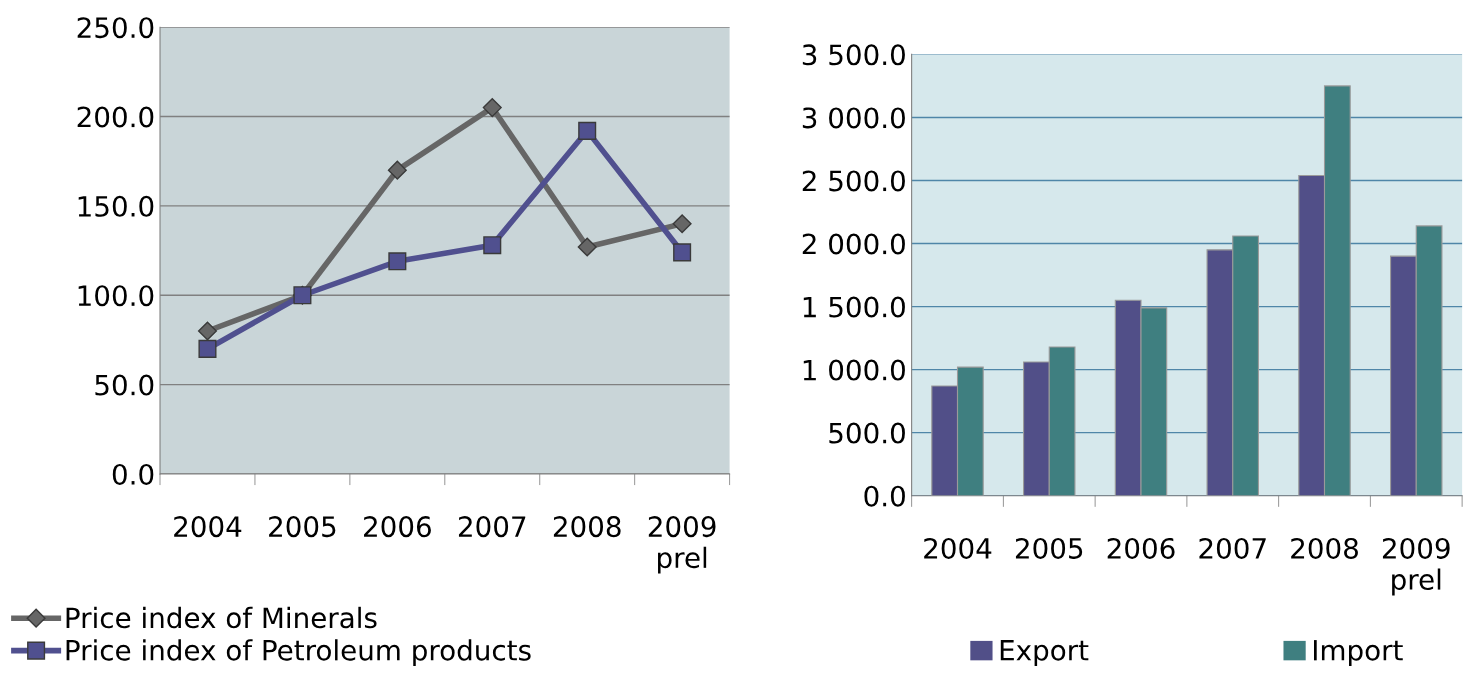  I want to click on y-tick-label: 3 000.0, so click(853, 118).